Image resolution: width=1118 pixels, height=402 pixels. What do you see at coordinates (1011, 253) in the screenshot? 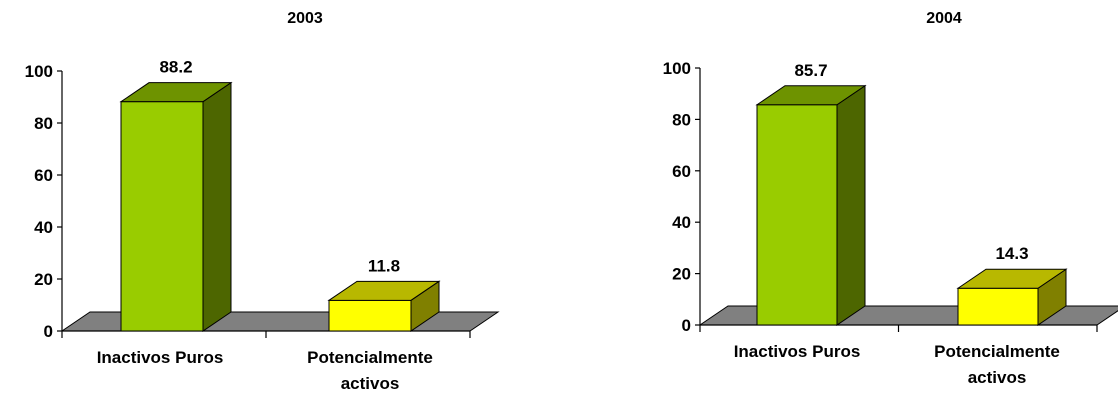
I see `data-label: 14.3` at bounding box center [1011, 253].